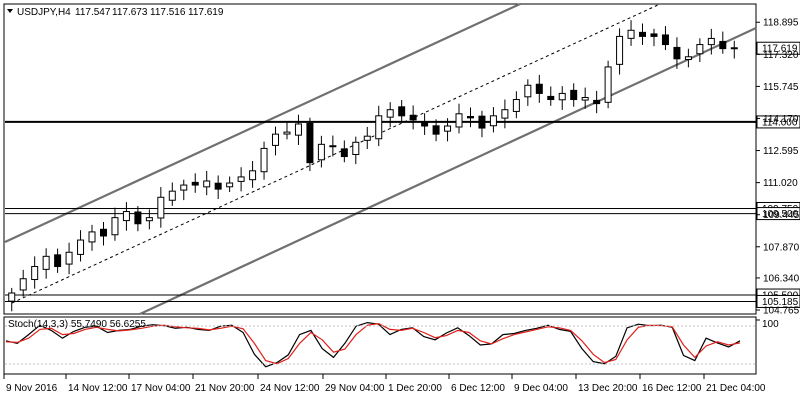 The width and height of the screenshot is (800, 405). What do you see at coordinates (780, 49) in the screenshot?
I see `current-price-label: 117.619` at bounding box center [780, 49].